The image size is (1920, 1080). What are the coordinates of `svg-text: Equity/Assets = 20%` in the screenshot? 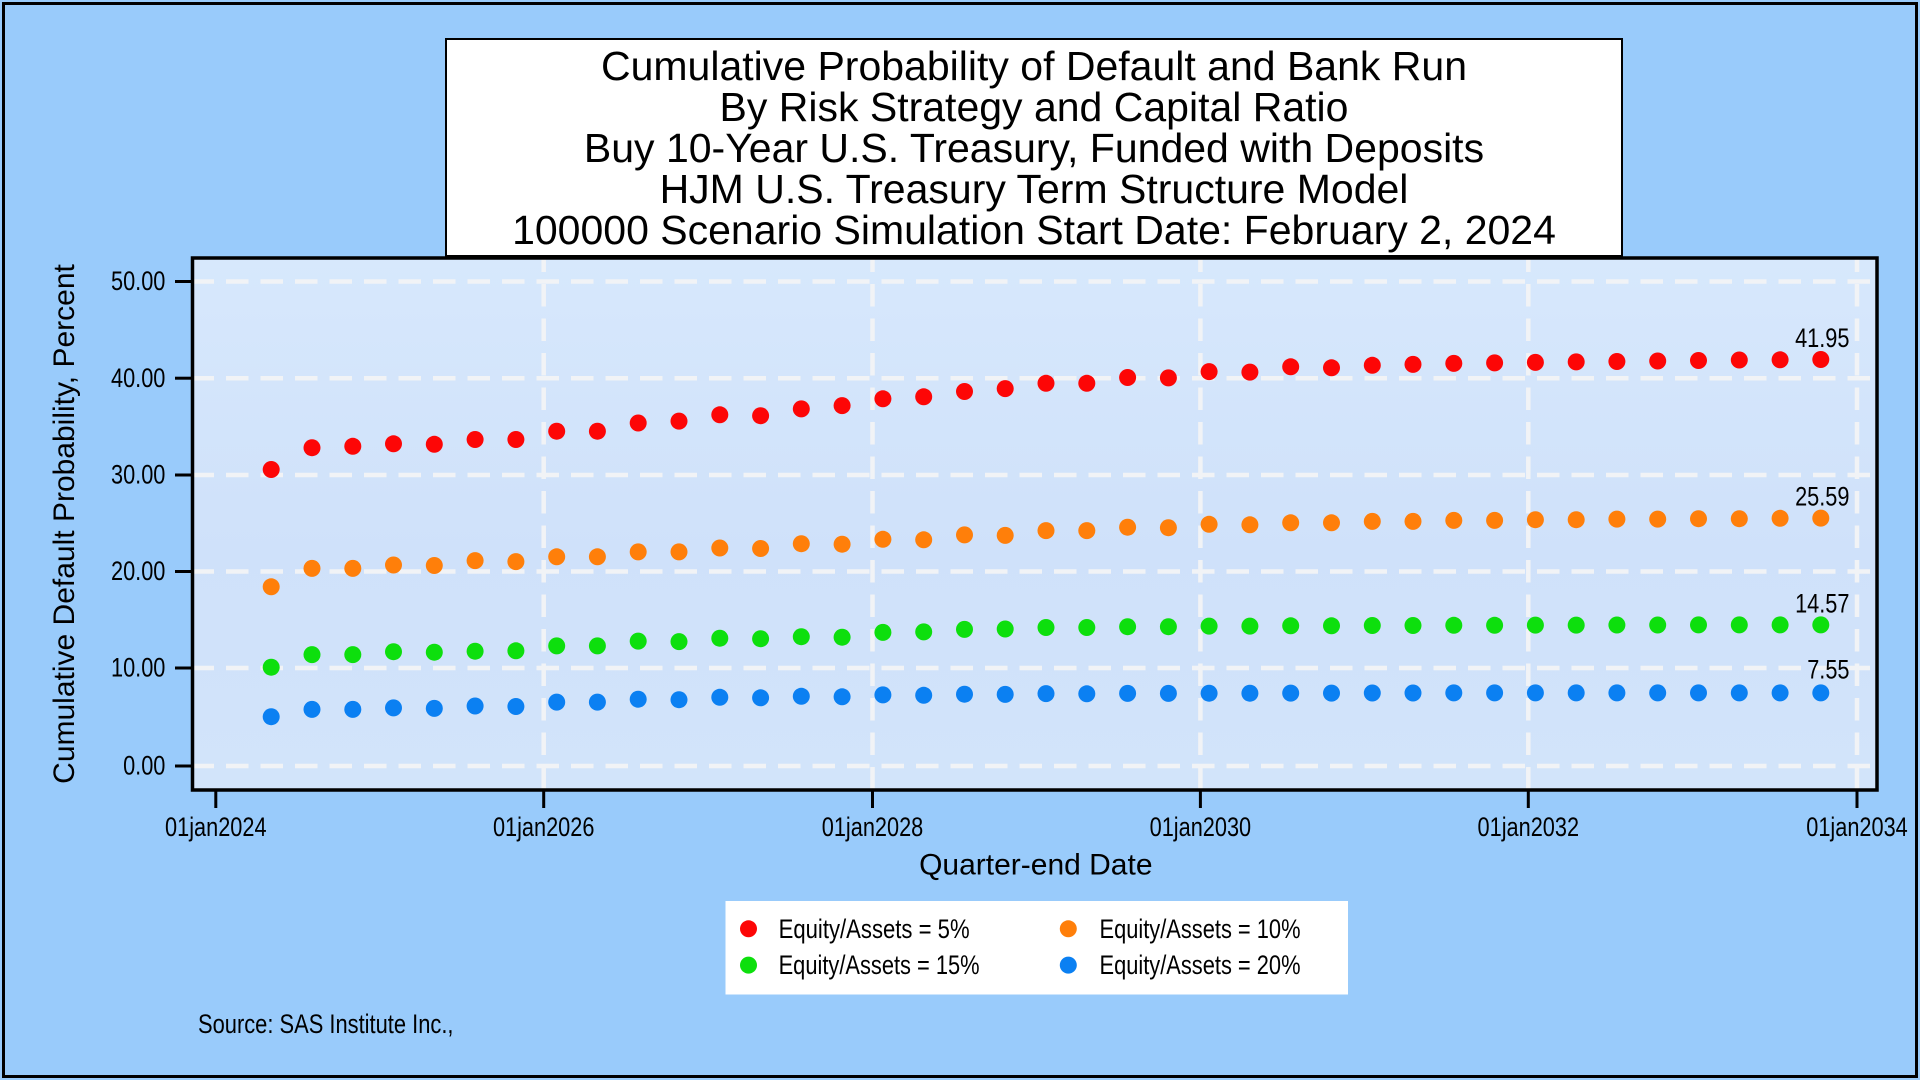 It's located at (1200, 965).